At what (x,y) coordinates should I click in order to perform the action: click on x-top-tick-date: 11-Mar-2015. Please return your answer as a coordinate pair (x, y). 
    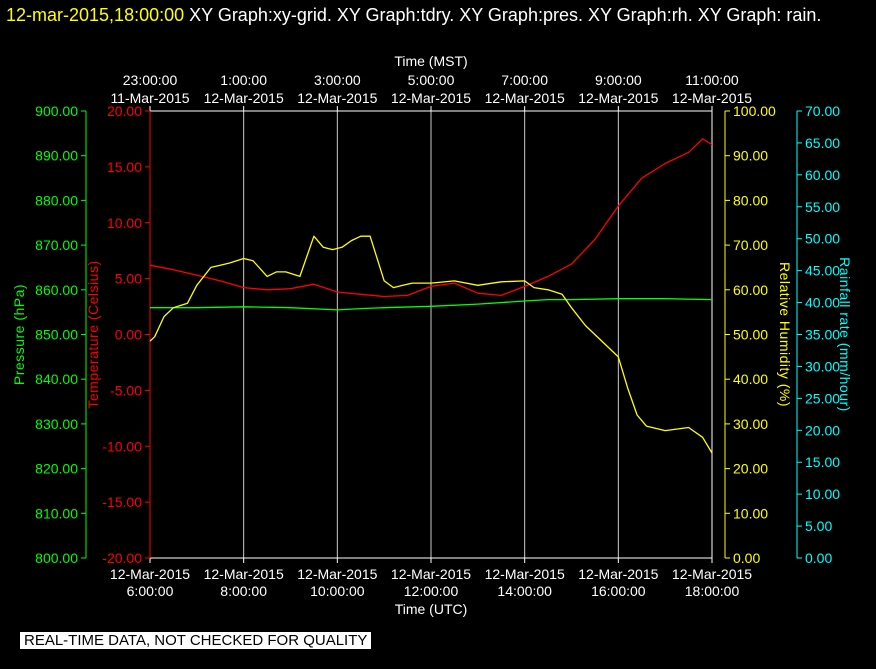
    Looking at the image, I should click on (149, 98).